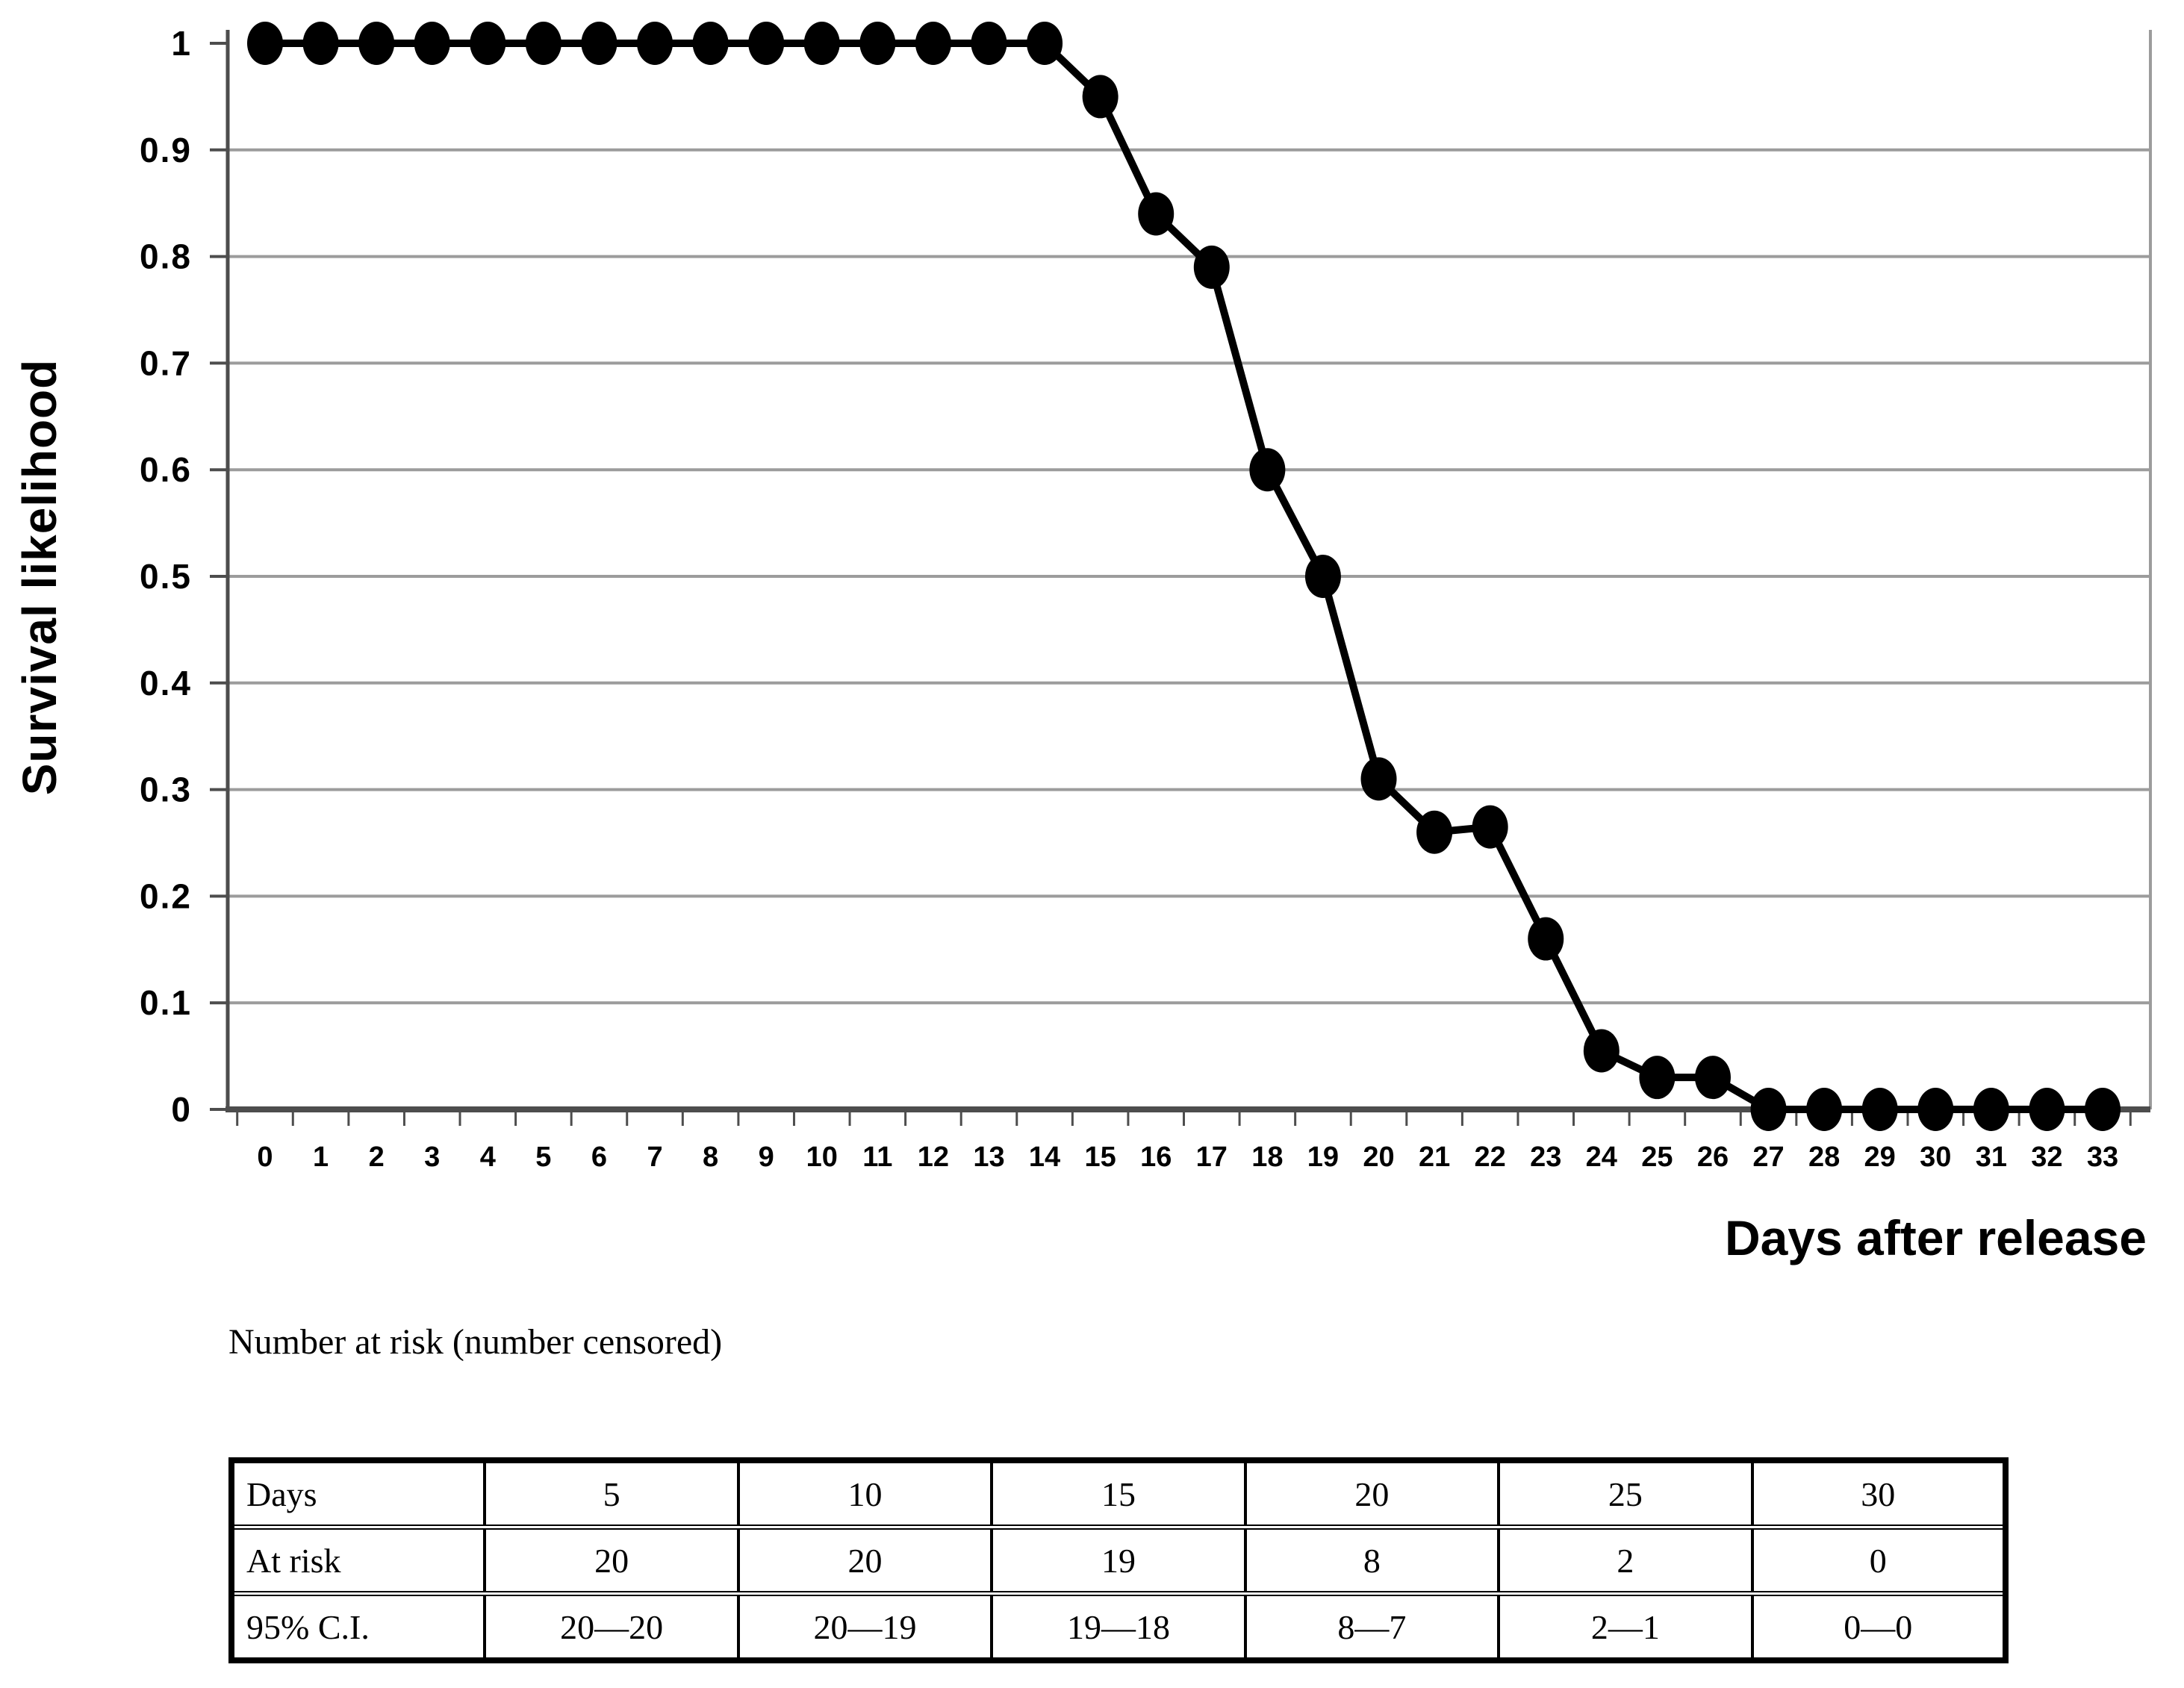 The image size is (2184, 1688). I want to click on y-tick-label: 0.5, so click(166, 576).